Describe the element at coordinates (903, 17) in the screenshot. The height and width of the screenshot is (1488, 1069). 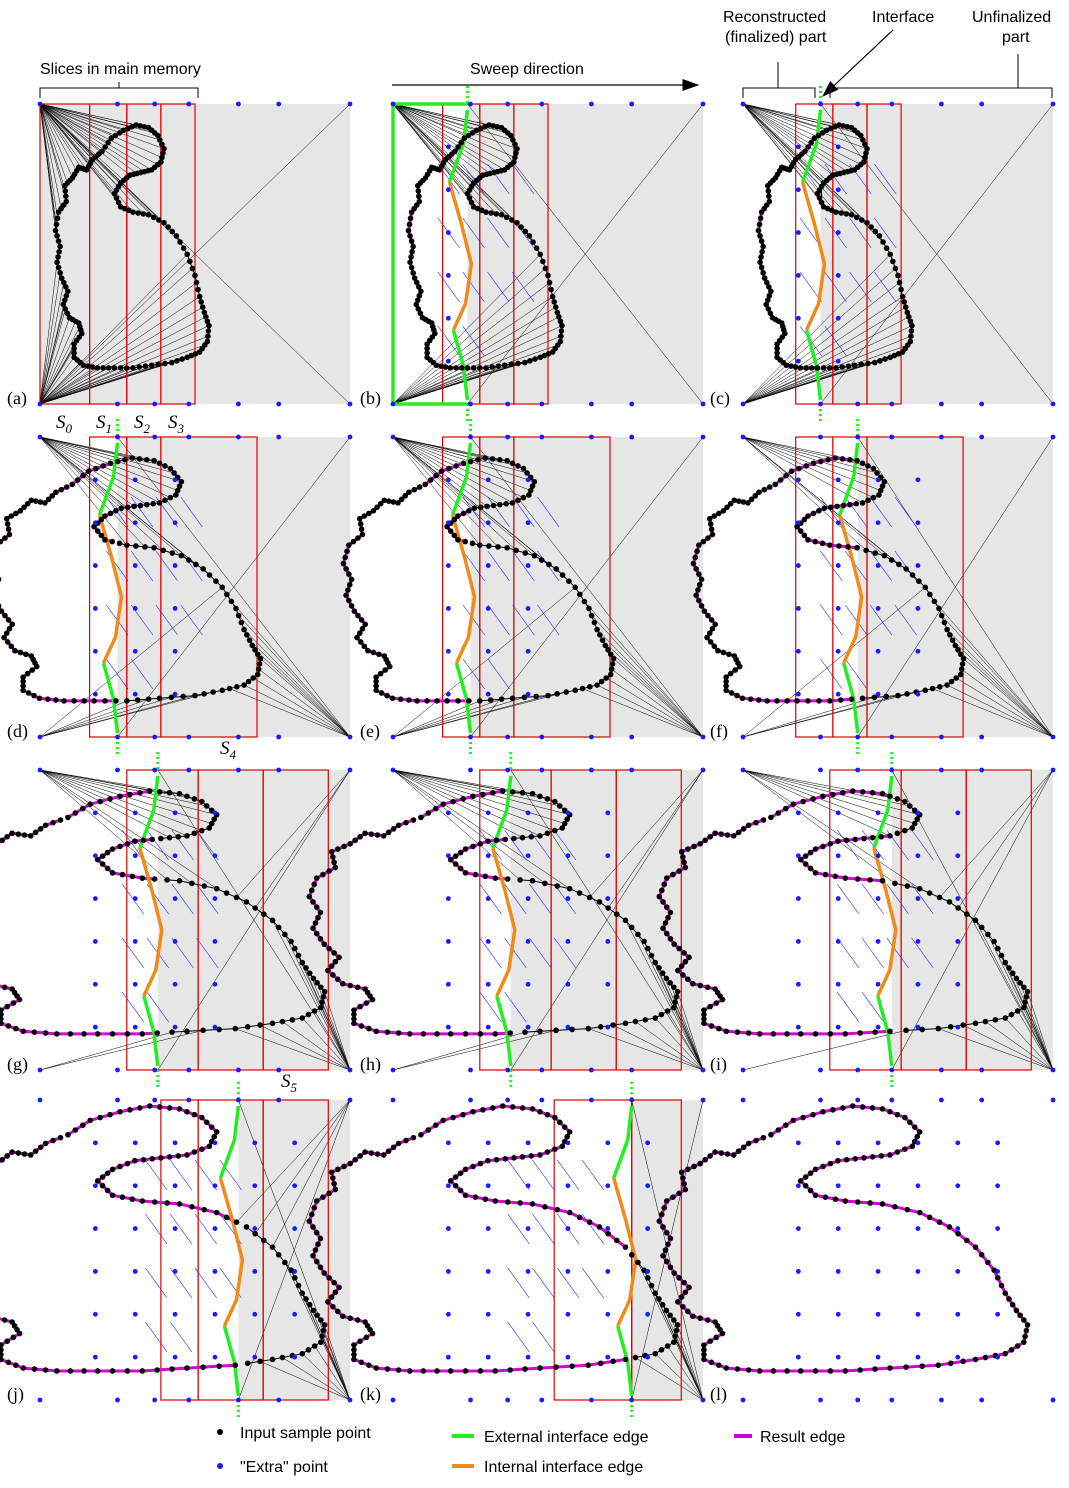
I see `interface-label: Interface` at that location.